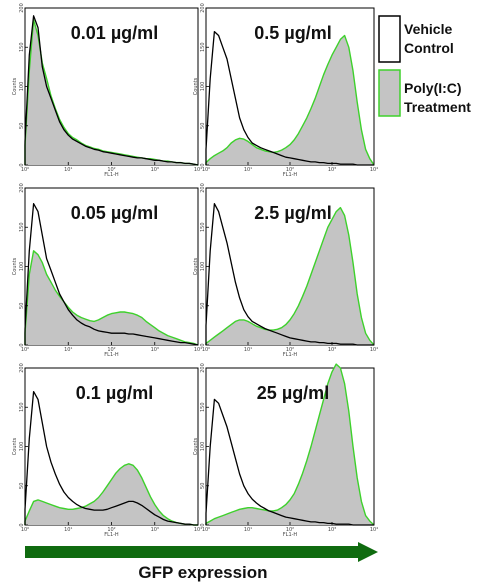  Describe the element at coordinates (389, 39) in the screenshot. I see `legend-swatch-vehicle` at that location.